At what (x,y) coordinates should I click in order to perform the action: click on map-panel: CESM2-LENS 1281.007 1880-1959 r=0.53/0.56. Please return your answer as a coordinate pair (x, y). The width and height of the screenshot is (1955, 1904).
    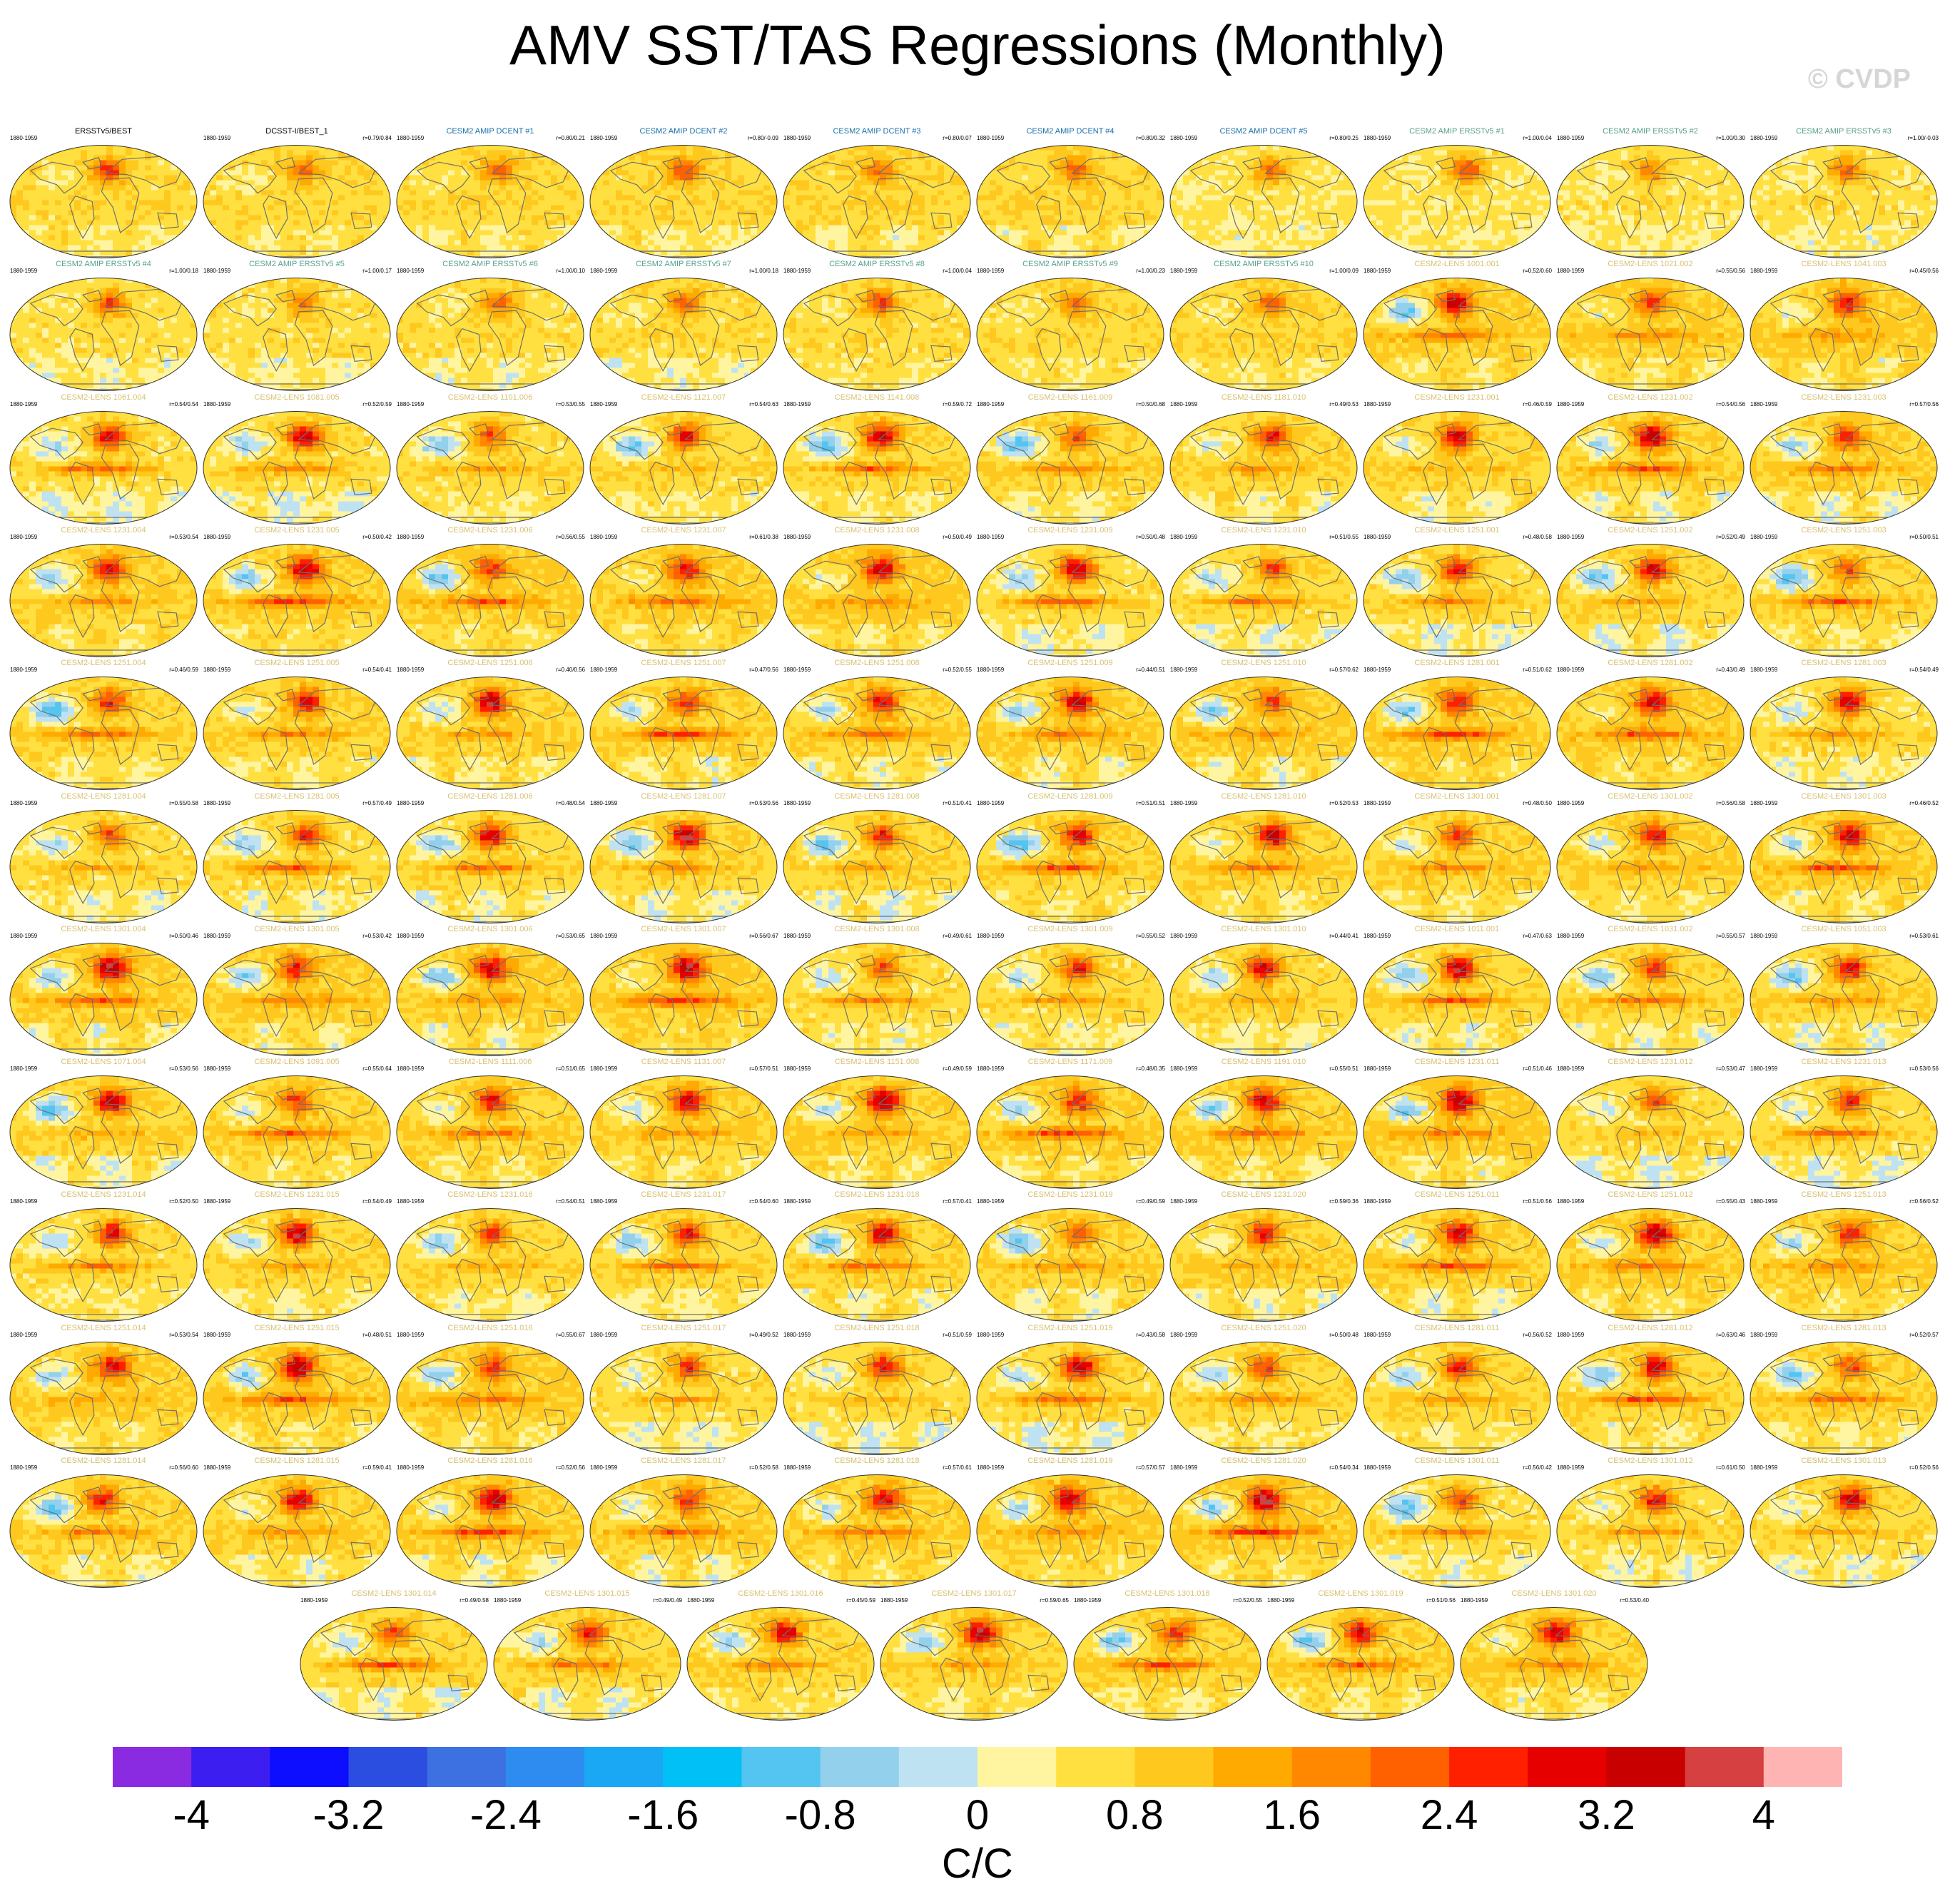
    Looking at the image, I should click on (683, 858).